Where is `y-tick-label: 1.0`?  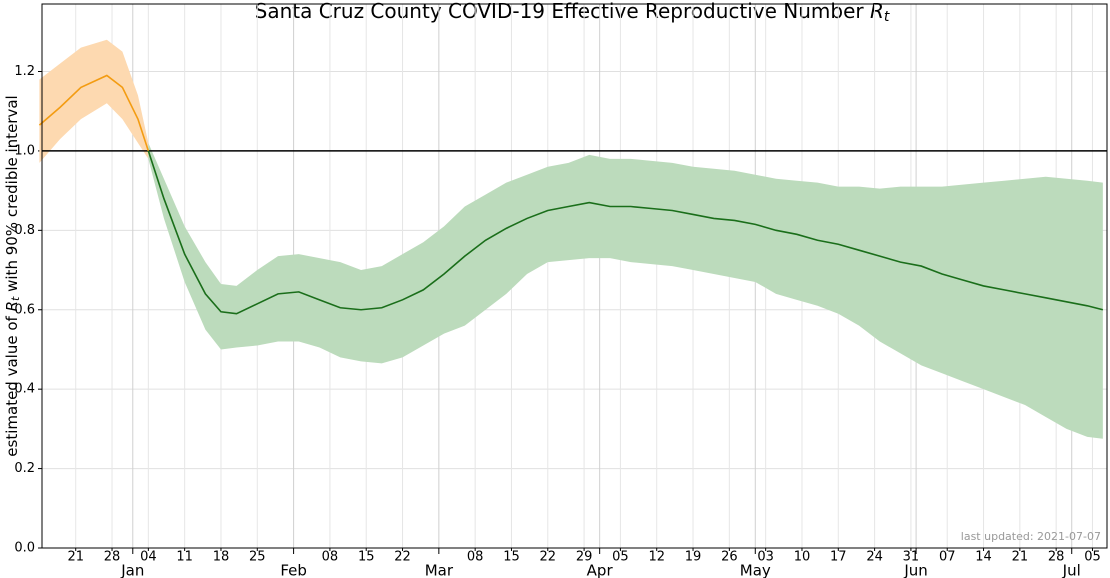
y-tick-label: 1.0 is located at coordinates (24, 150).